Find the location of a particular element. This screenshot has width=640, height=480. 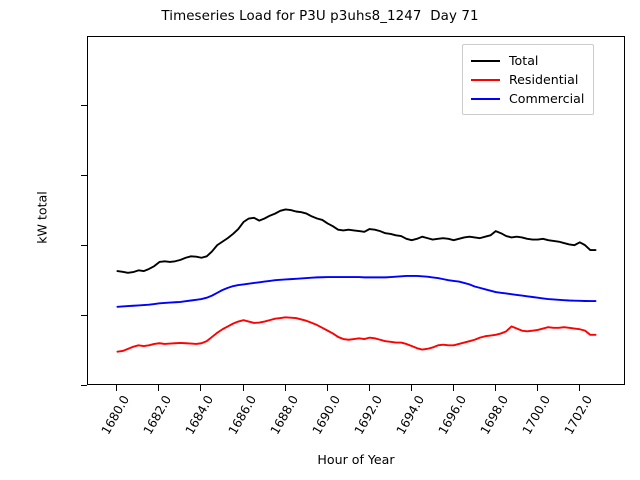

legend-item-residential: Residential is located at coordinates (527, 79).